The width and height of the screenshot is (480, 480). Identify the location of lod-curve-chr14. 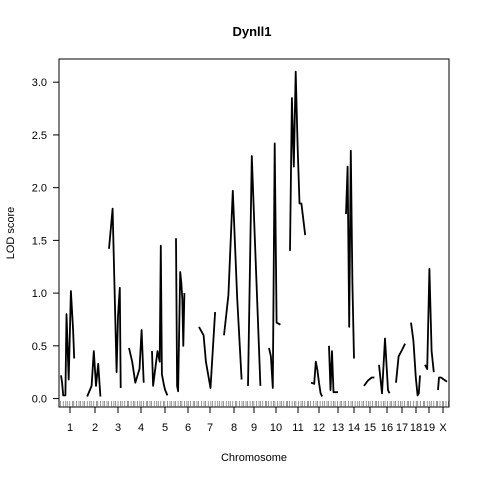
(350, 254).